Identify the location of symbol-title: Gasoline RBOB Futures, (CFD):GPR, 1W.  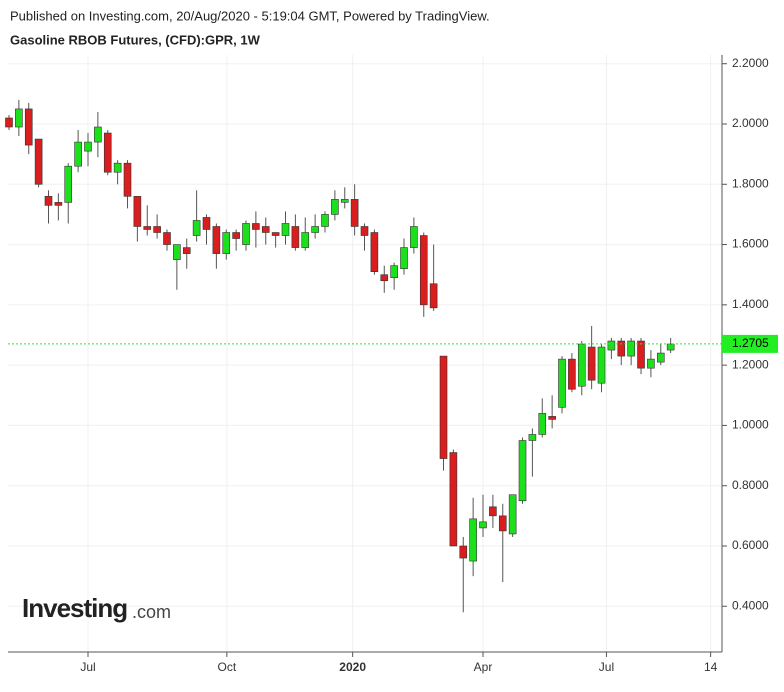
(135, 39).